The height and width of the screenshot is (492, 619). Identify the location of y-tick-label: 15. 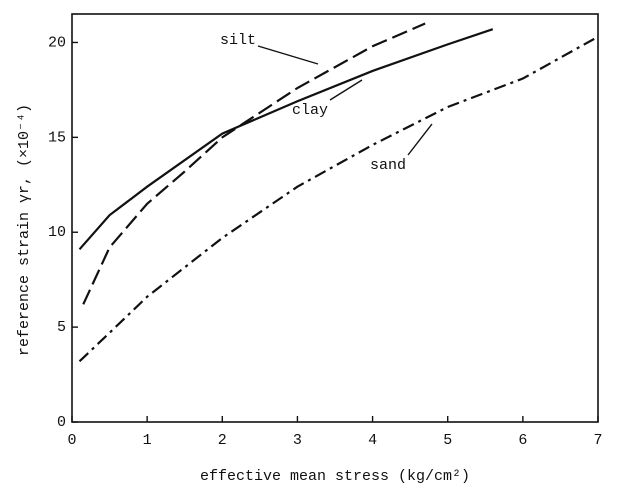
(57, 137).